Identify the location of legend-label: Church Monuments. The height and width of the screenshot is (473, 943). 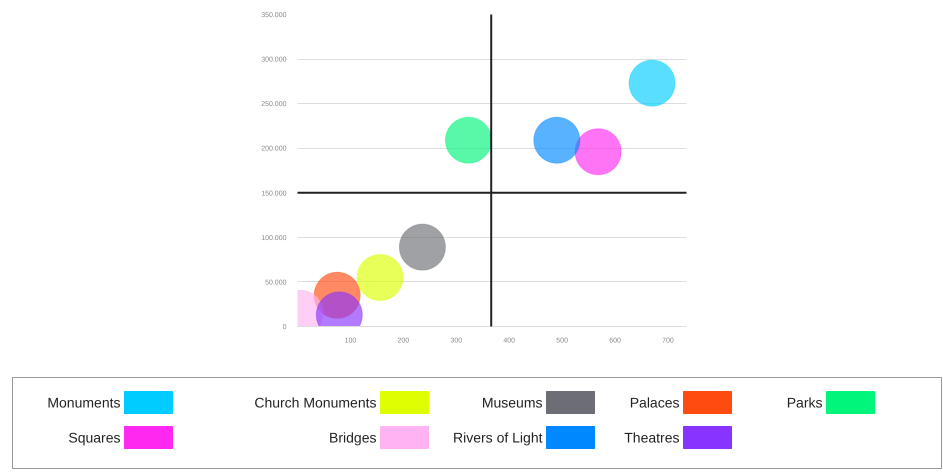
(315, 402).